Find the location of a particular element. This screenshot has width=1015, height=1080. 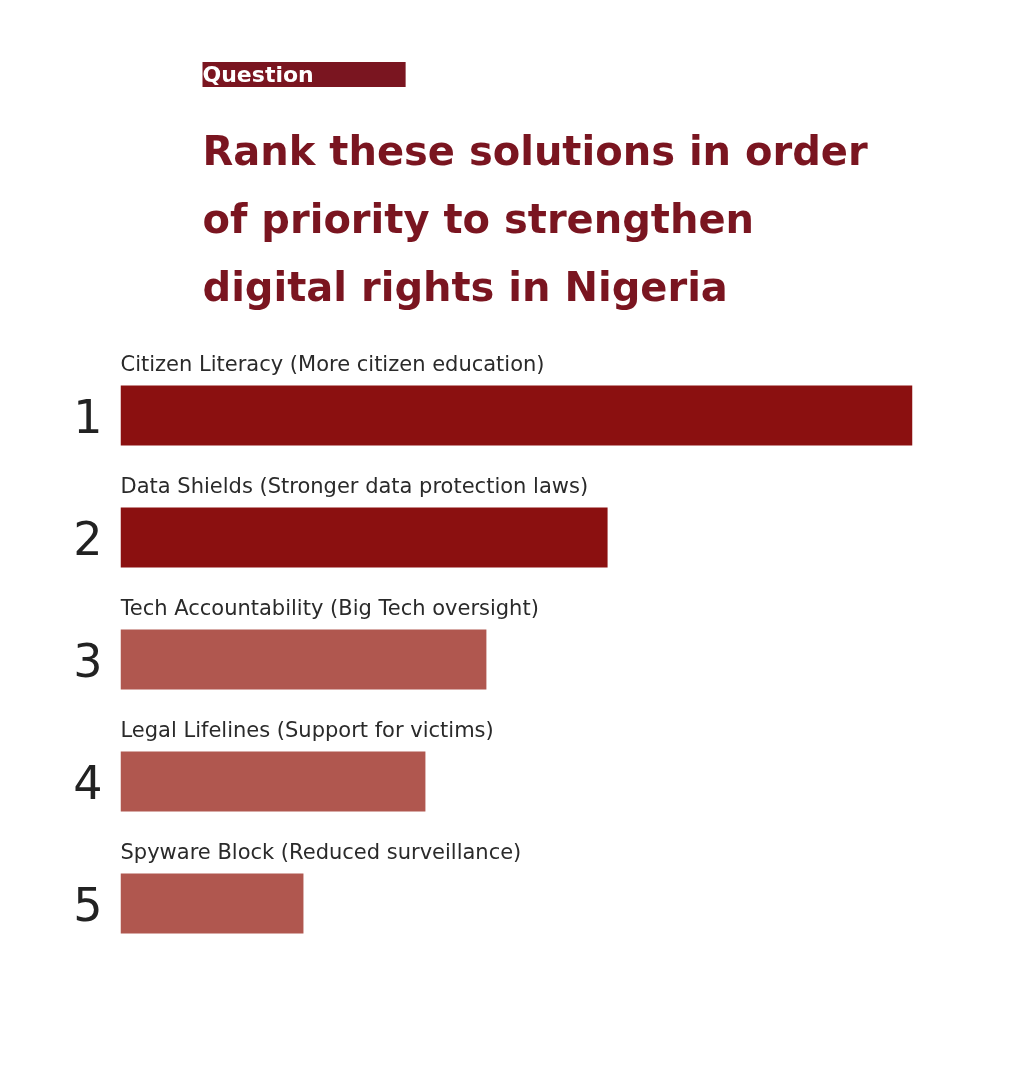

text: 2 is located at coordinates (88, 538).